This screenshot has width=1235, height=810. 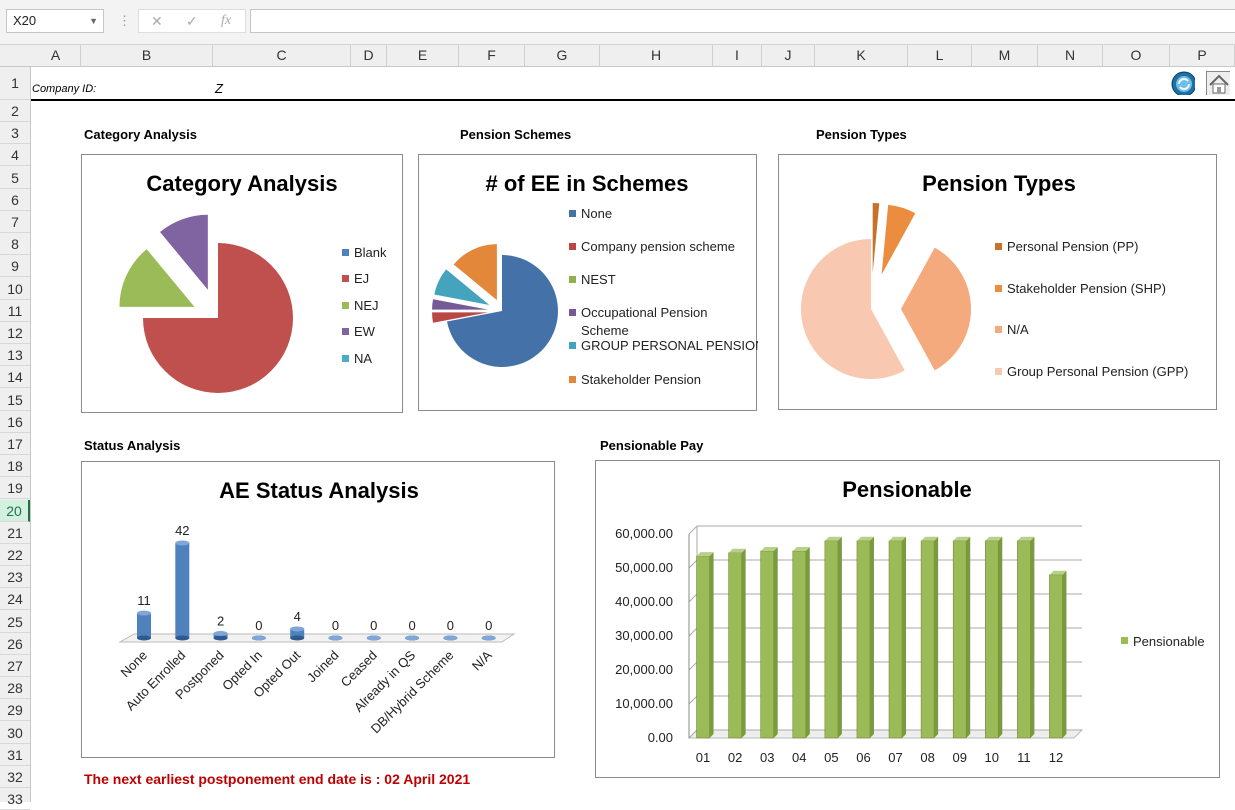 I want to click on data-label: 0, so click(x=411, y=625).